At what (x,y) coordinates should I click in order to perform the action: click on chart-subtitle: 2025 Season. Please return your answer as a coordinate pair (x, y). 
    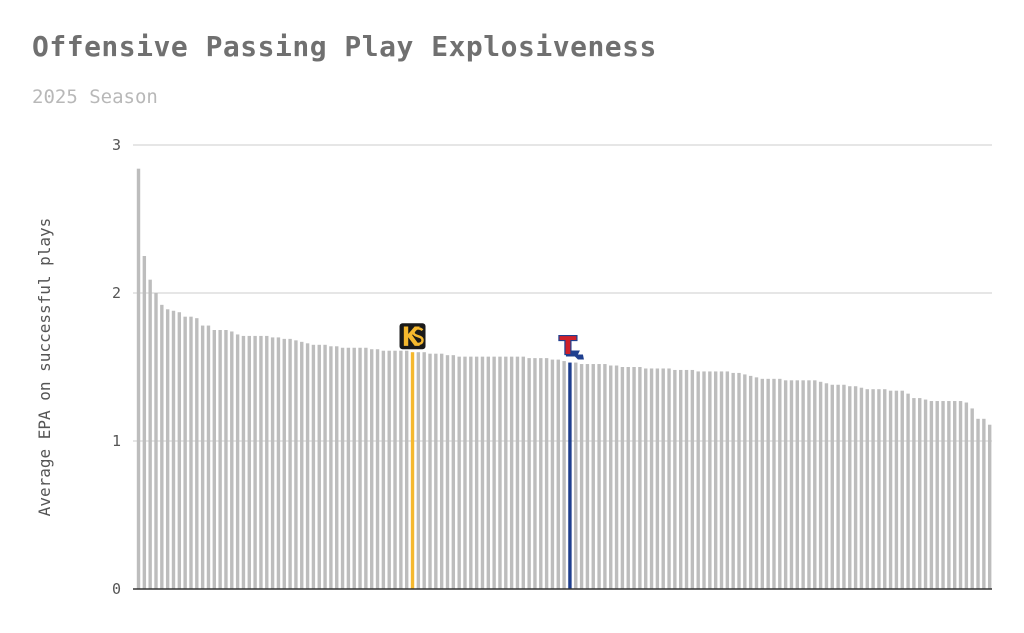
    Looking at the image, I should click on (95, 97).